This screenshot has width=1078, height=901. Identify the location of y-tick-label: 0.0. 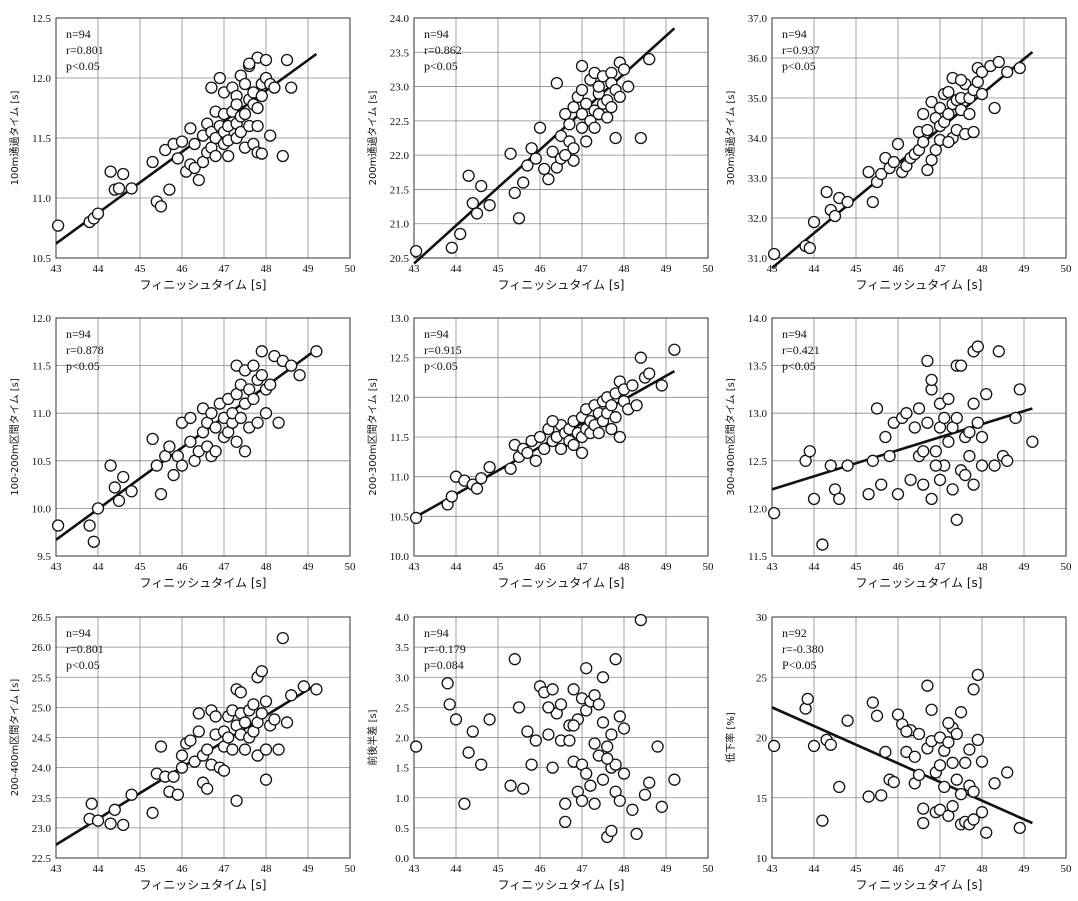
(402, 859).